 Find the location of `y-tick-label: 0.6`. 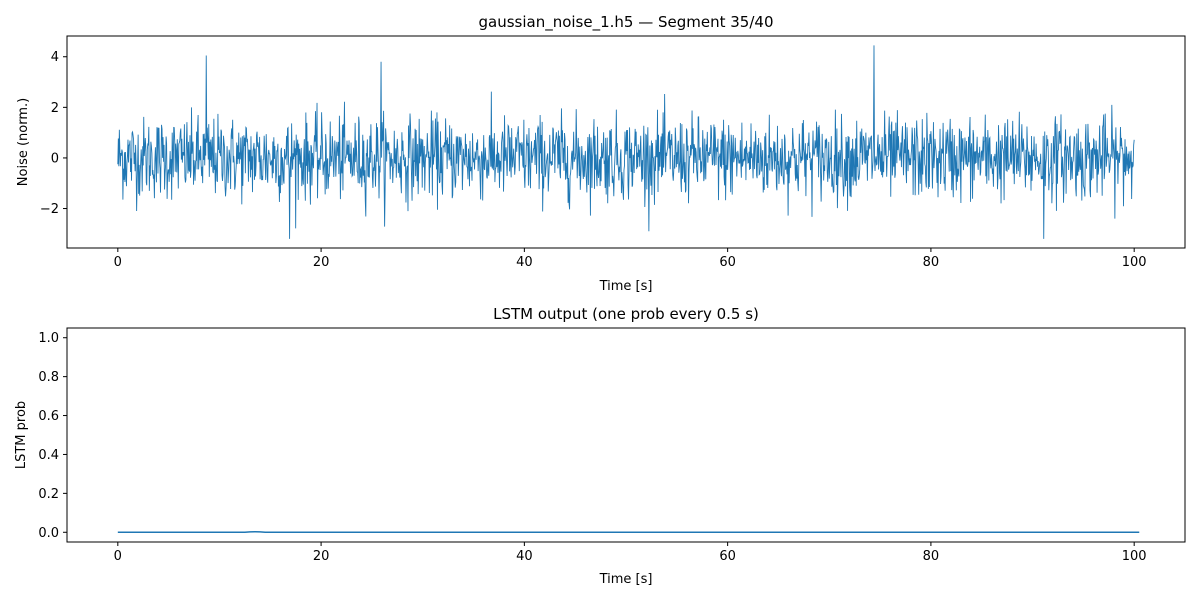

y-tick-label: 0.6 is located at coordinates (48, 416).